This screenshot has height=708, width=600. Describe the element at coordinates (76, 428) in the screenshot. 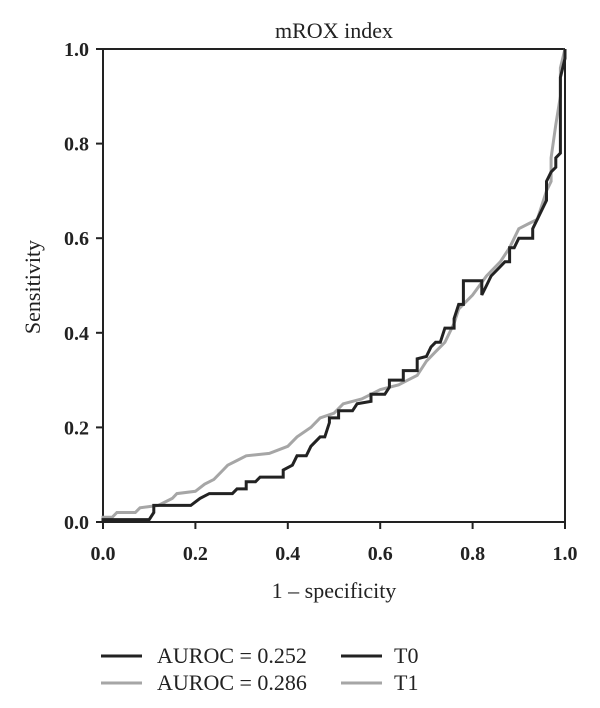

I see `y-tick-label: 0.2` at that location.